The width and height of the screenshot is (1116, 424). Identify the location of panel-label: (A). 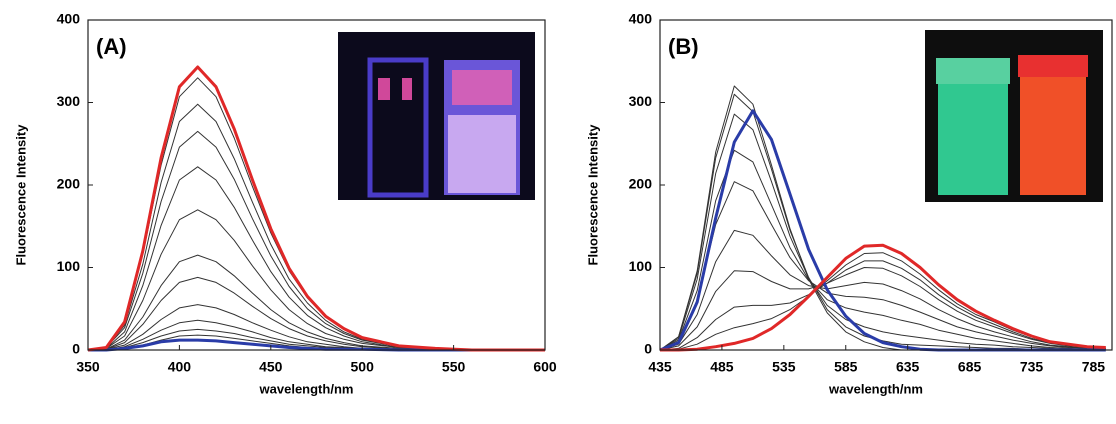
(111, 46).